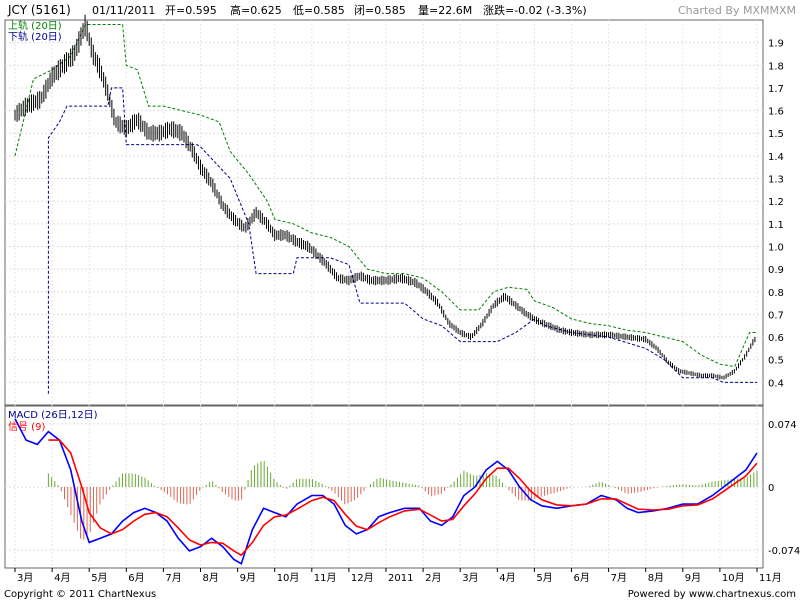  Describe the element at coordinates (362, 578) in the screenshot. I see `x-tick-label: 12月` at that location.